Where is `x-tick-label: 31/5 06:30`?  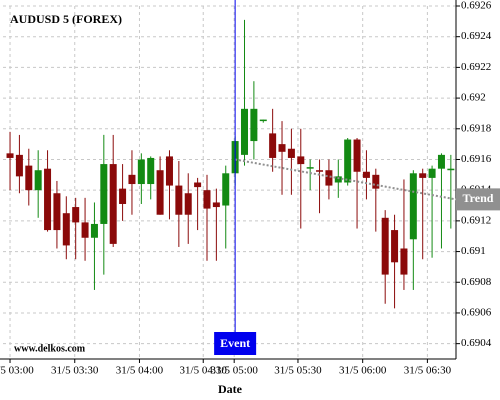
x-tick-label: 31/5 06:30 is located at coordinates (428, 371).